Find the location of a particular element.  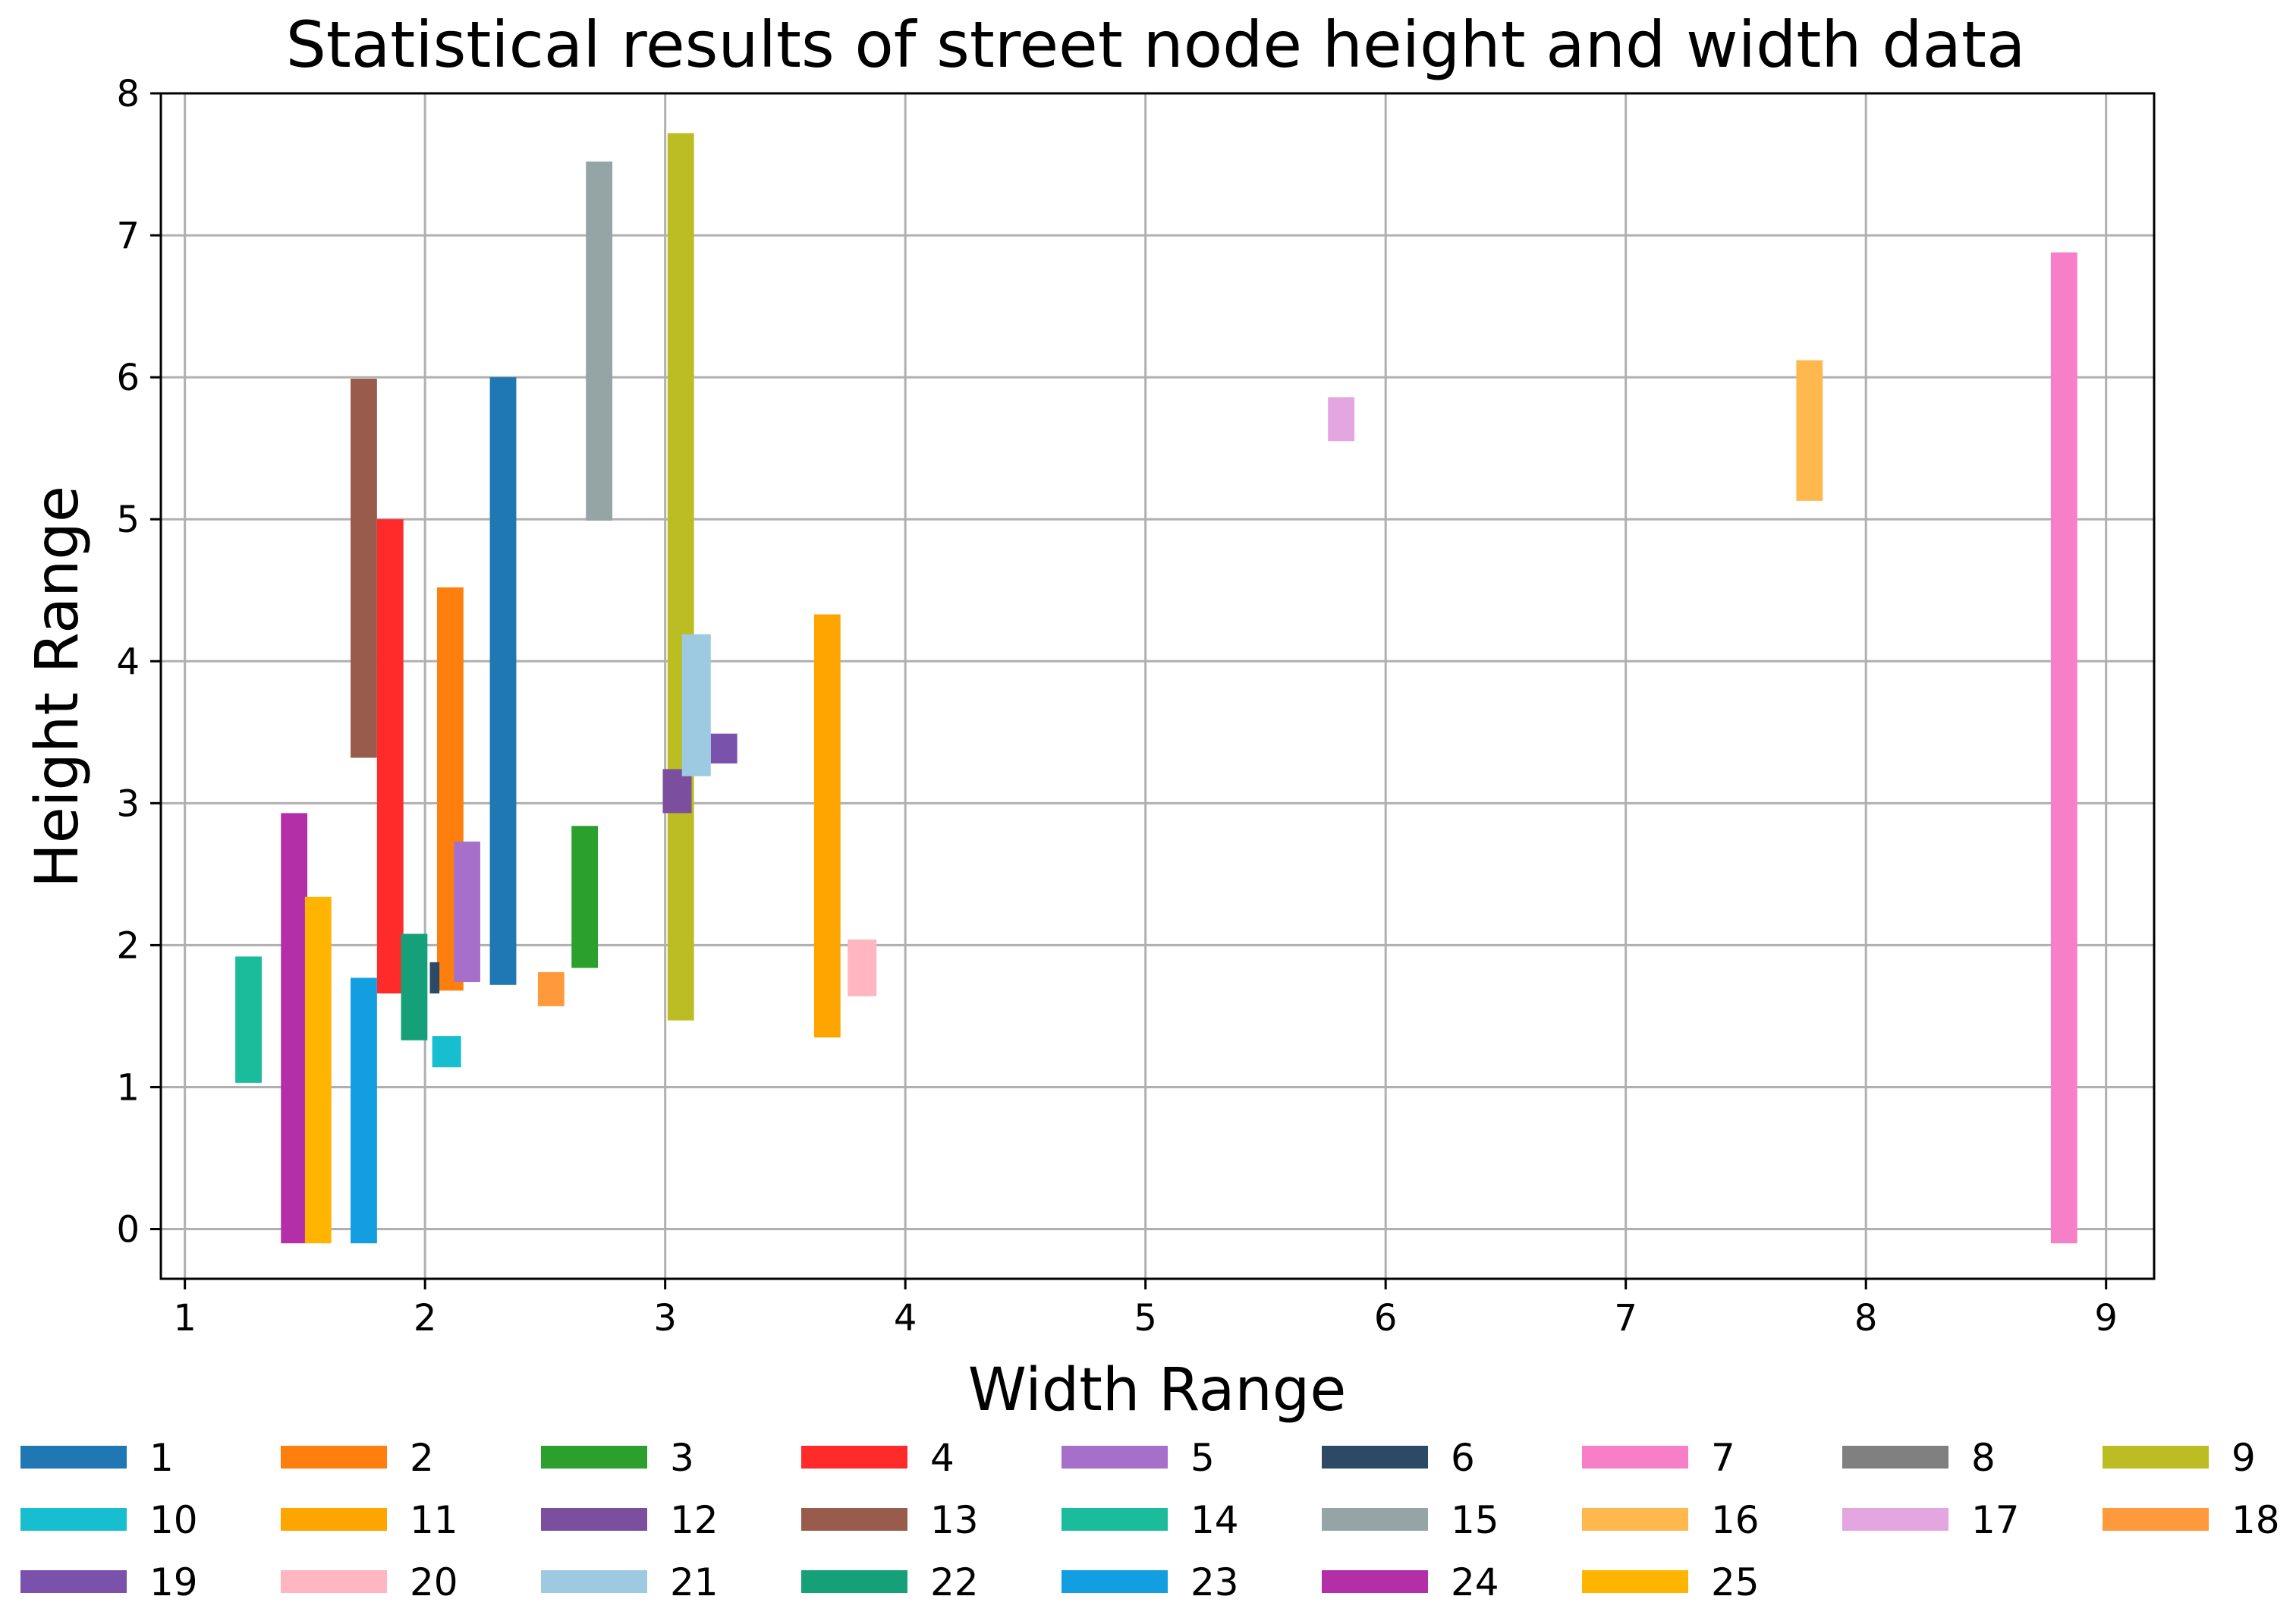

legend-label: 14 is located at coordinates (1214, 1520).